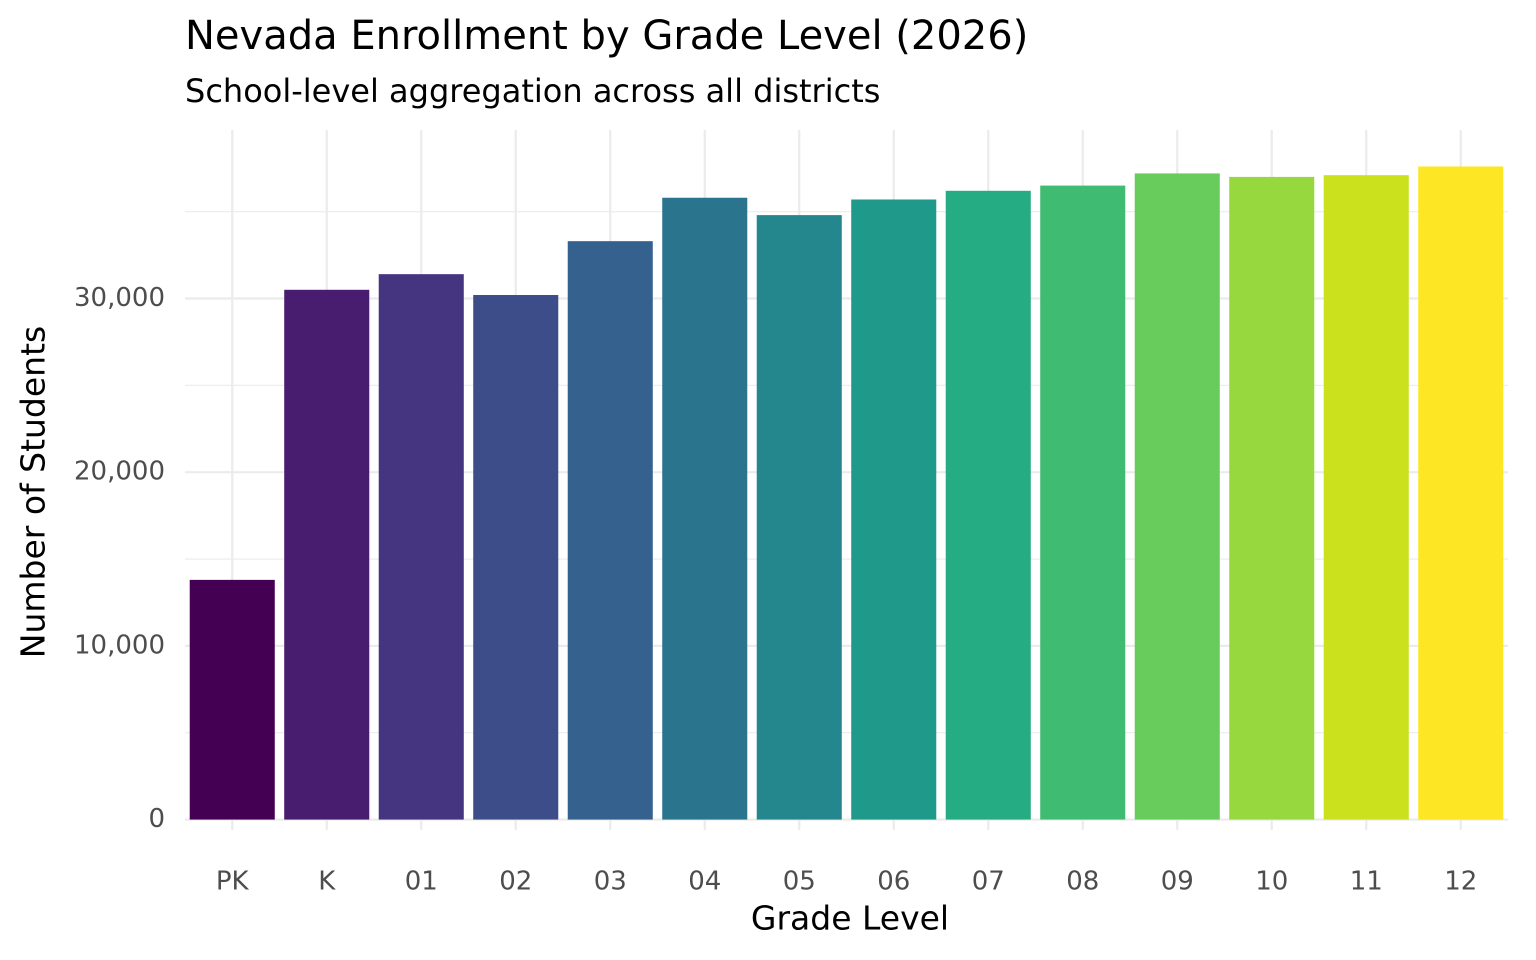 The height and width of the screenshot is (960, 1536). What do you see at coordinates (515, 882) in the screenshot?
I see `x-tick-label: 02` at bounding box center [515, 882].